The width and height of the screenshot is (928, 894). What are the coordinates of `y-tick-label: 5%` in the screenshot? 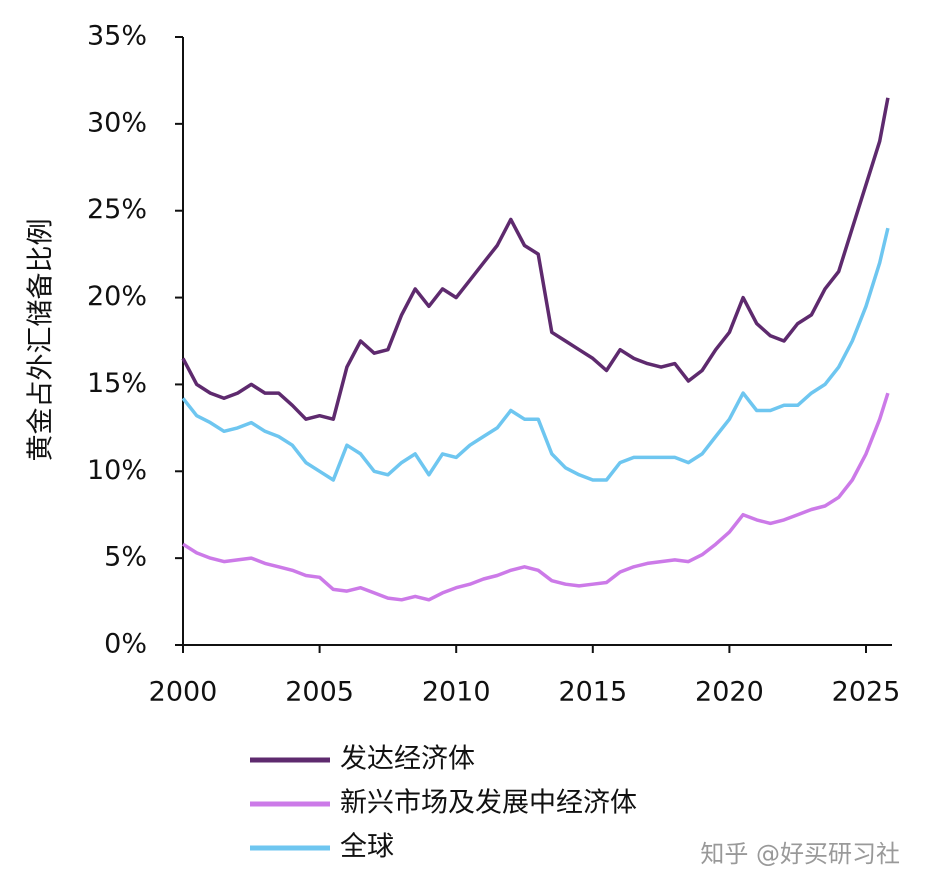 It's located at (125, 557).